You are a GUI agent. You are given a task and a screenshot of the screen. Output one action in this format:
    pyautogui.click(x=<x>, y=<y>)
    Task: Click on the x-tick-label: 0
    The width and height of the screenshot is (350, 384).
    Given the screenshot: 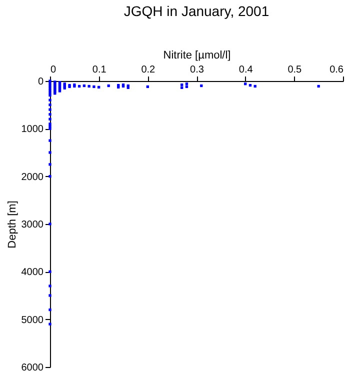 What is the action you would take?
    pyautogui.click(x=53, y=70)
    